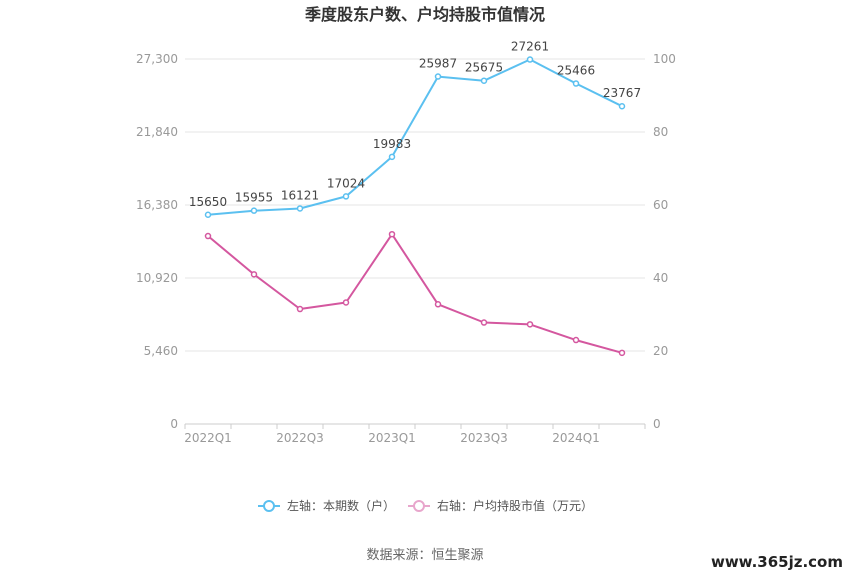 This screenshot has height=575, width=850. I want to click on right-axis-ticks: 0 20 40 60 80 100, so click(664, 241).